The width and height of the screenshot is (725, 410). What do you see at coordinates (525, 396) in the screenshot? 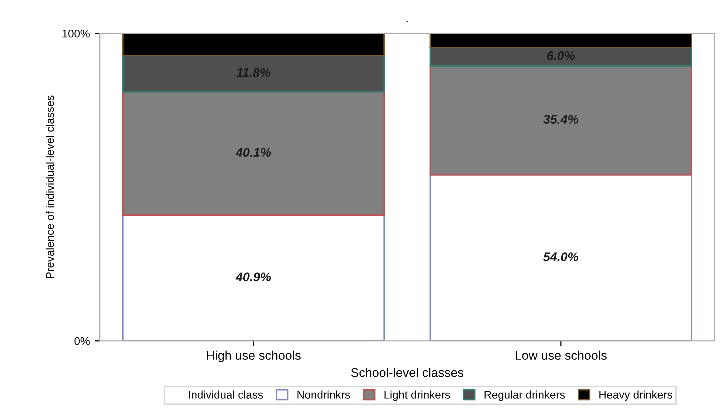
I see `legend-label: Regular drinkers` at bounding box center [525, 396].